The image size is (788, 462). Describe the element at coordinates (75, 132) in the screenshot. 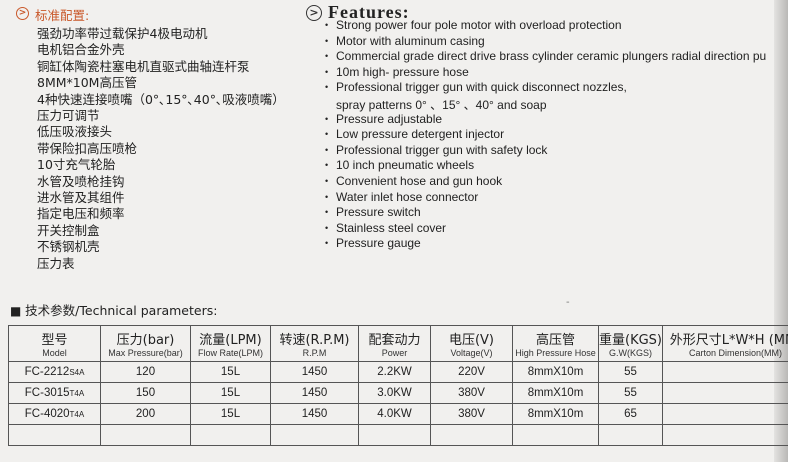

I see `config-item: 低压吸液接头` at that location.